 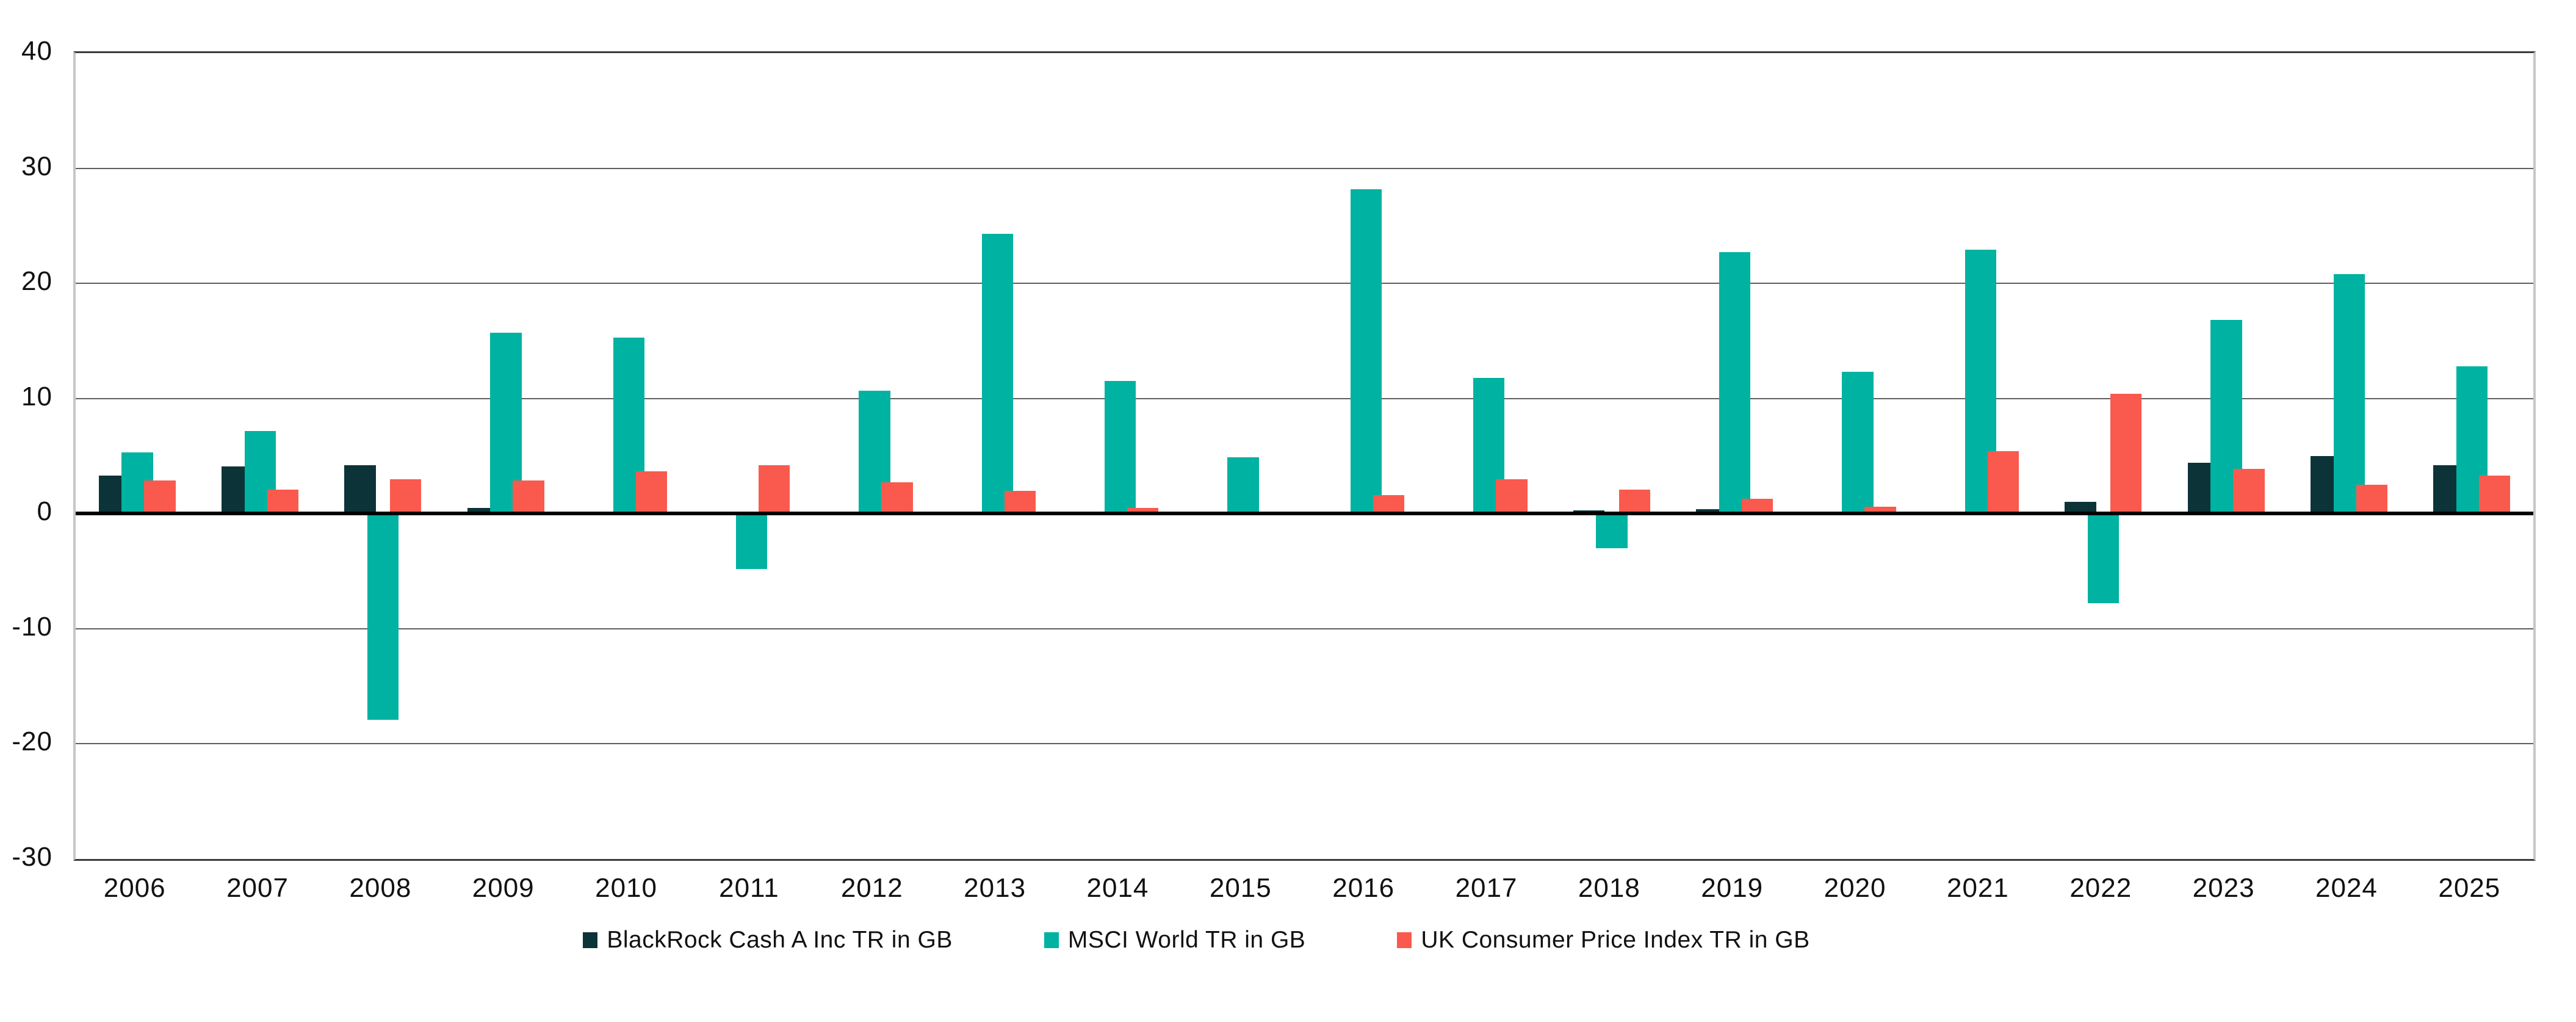 I want to click on bar-group-2007, so click(x=259, y=456).